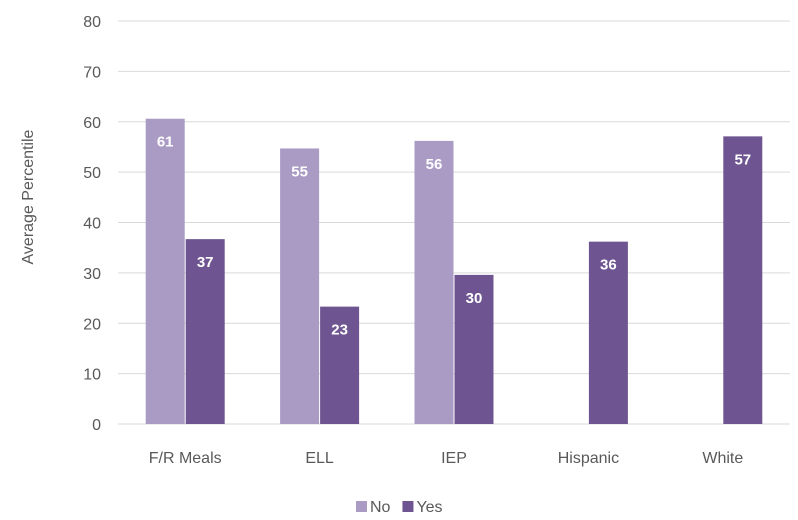  What do you see at coordinates (92, 123) in the screenshot?
I see `y-tick-label: 60` at bounding box center [92, 123].